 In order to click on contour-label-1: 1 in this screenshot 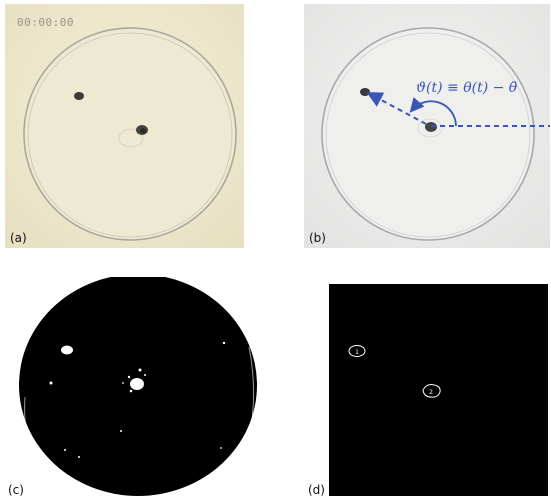, I will do `click(357, 352)`.